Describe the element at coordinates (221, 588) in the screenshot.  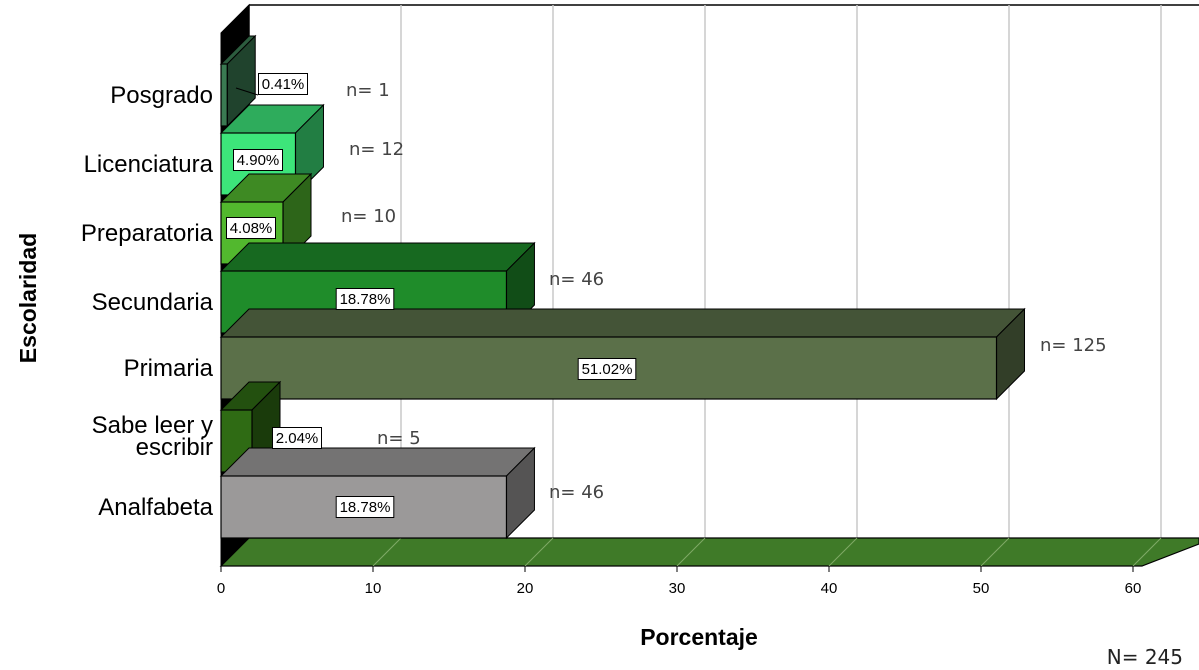
I see `x-tick-label: 0` at that location.